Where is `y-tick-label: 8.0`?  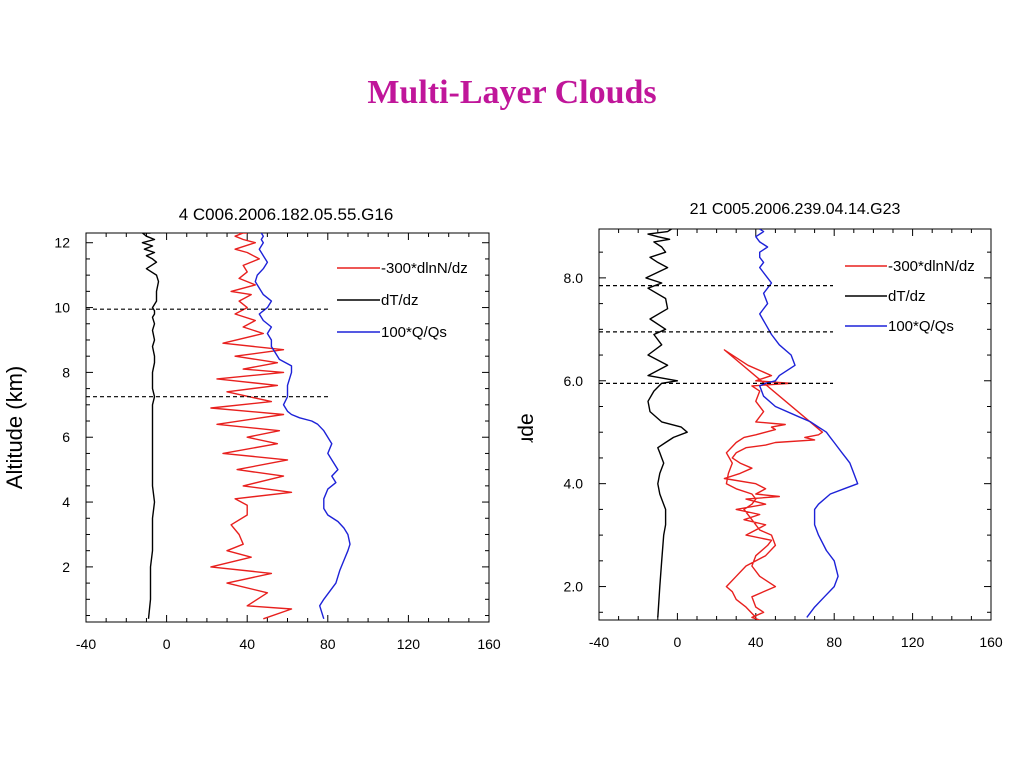 y-tick-label: 8.0 is located at coordinates (574, 278).